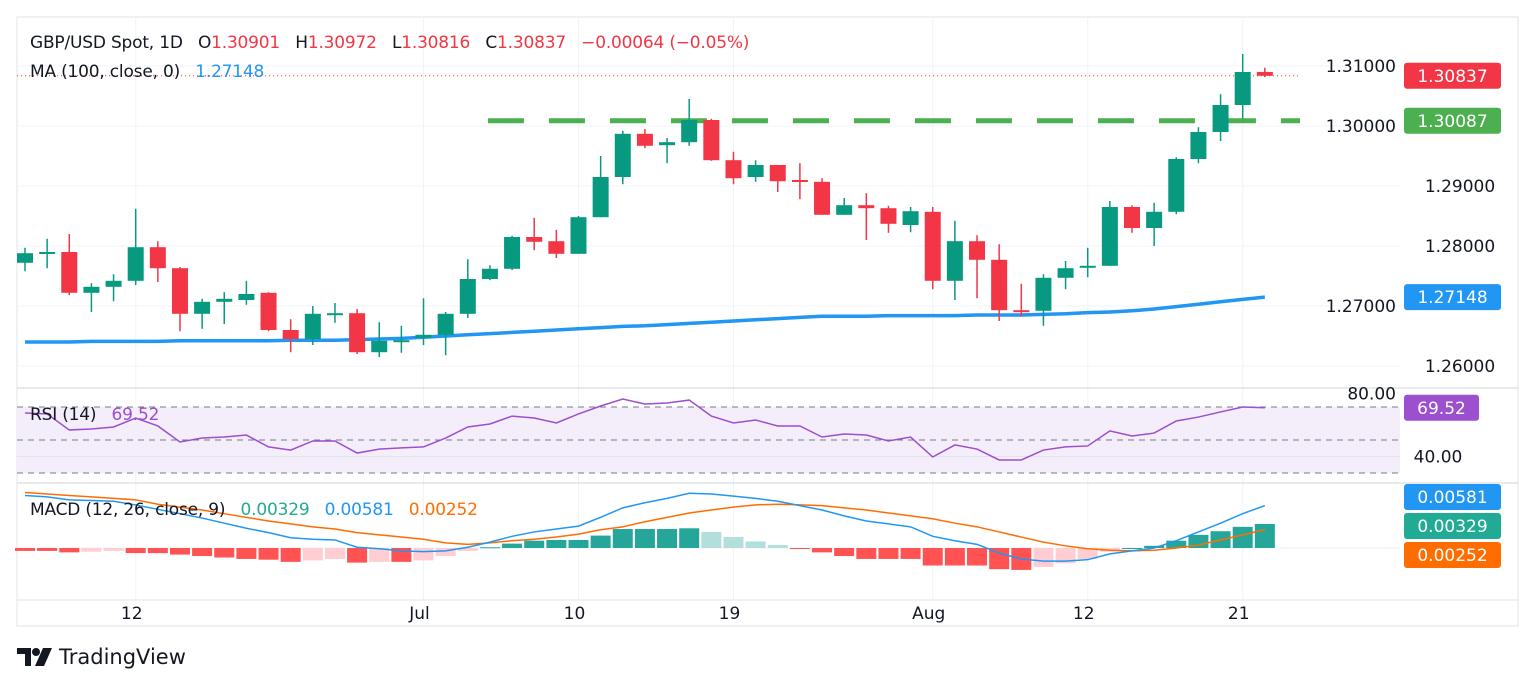  What do you see at coordinates (101, 657) in the screenshot?
I see `tradingview-logo: TradingView` at bounding box center [101, 657].